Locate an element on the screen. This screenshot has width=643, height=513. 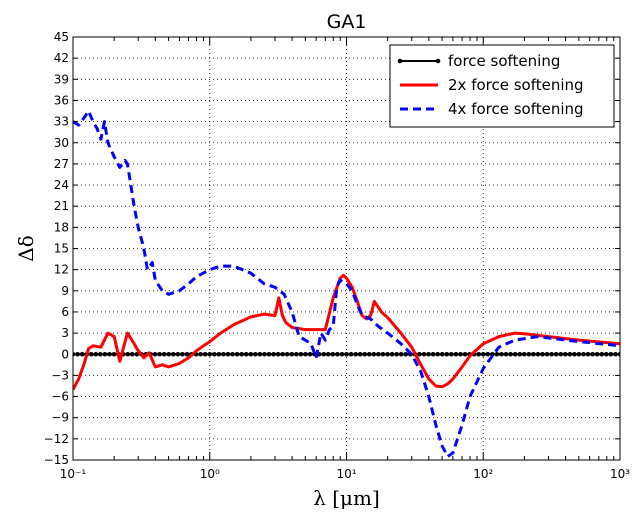
y-tick-label: 39 is located at coordinates (61, 79).